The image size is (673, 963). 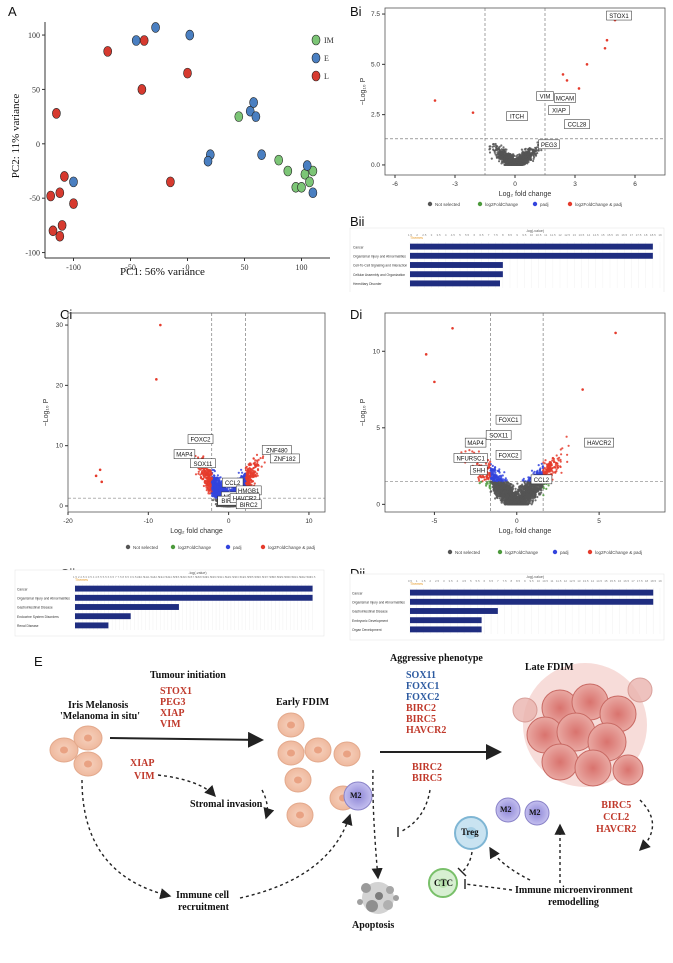 I want to click on bar-tick-label: 12.5, so click(x=157, y=577).